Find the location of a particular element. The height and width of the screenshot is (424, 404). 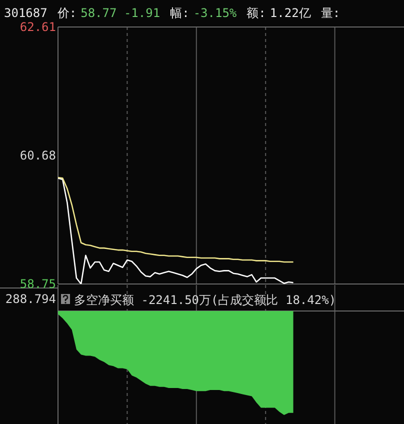

chart-title: 301687 is located at coordinates (26, 13).